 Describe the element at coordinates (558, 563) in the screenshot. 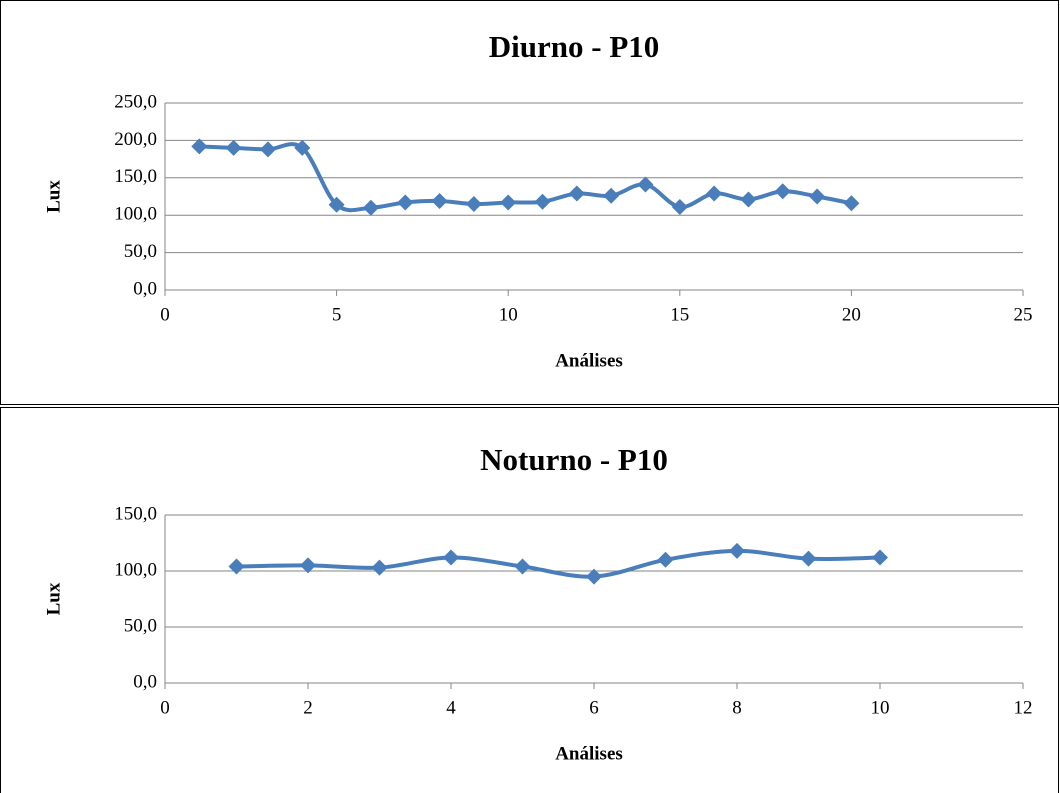

I see `series-line` at that location.